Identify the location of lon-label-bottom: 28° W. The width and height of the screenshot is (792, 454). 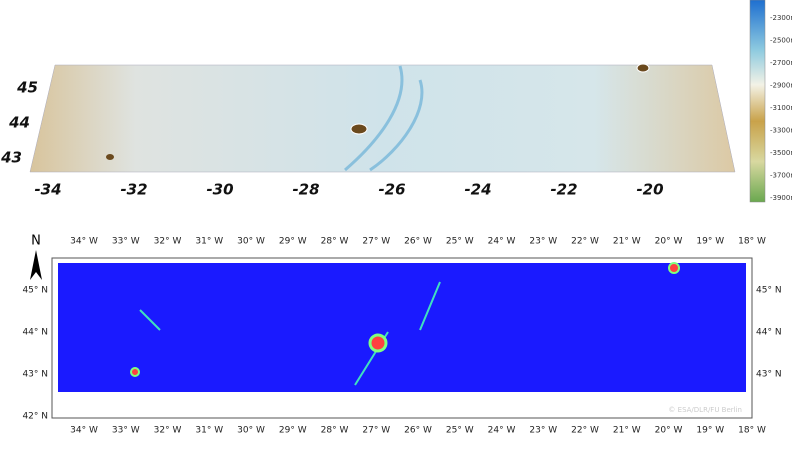
(335, 431).